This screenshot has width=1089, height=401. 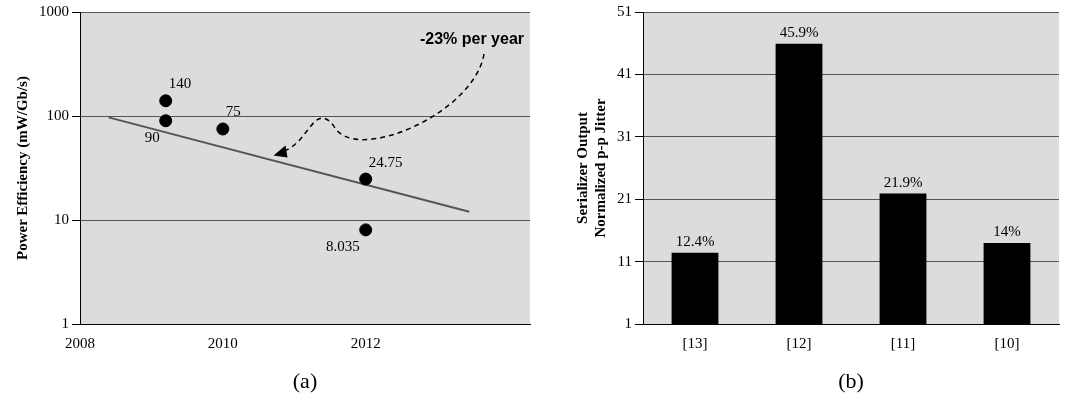 What do you see at coordinates (624, 73) in the screenshot?
I see `y-tick-label: 41` at bounding box center [624, 73].